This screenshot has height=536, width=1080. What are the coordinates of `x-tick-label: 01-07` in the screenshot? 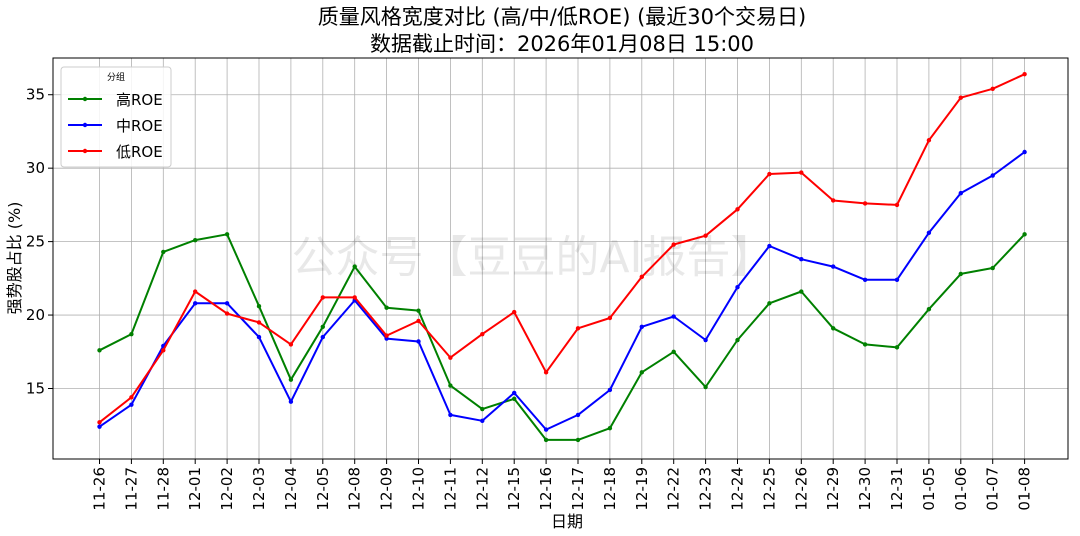 It's located at (993, 489).